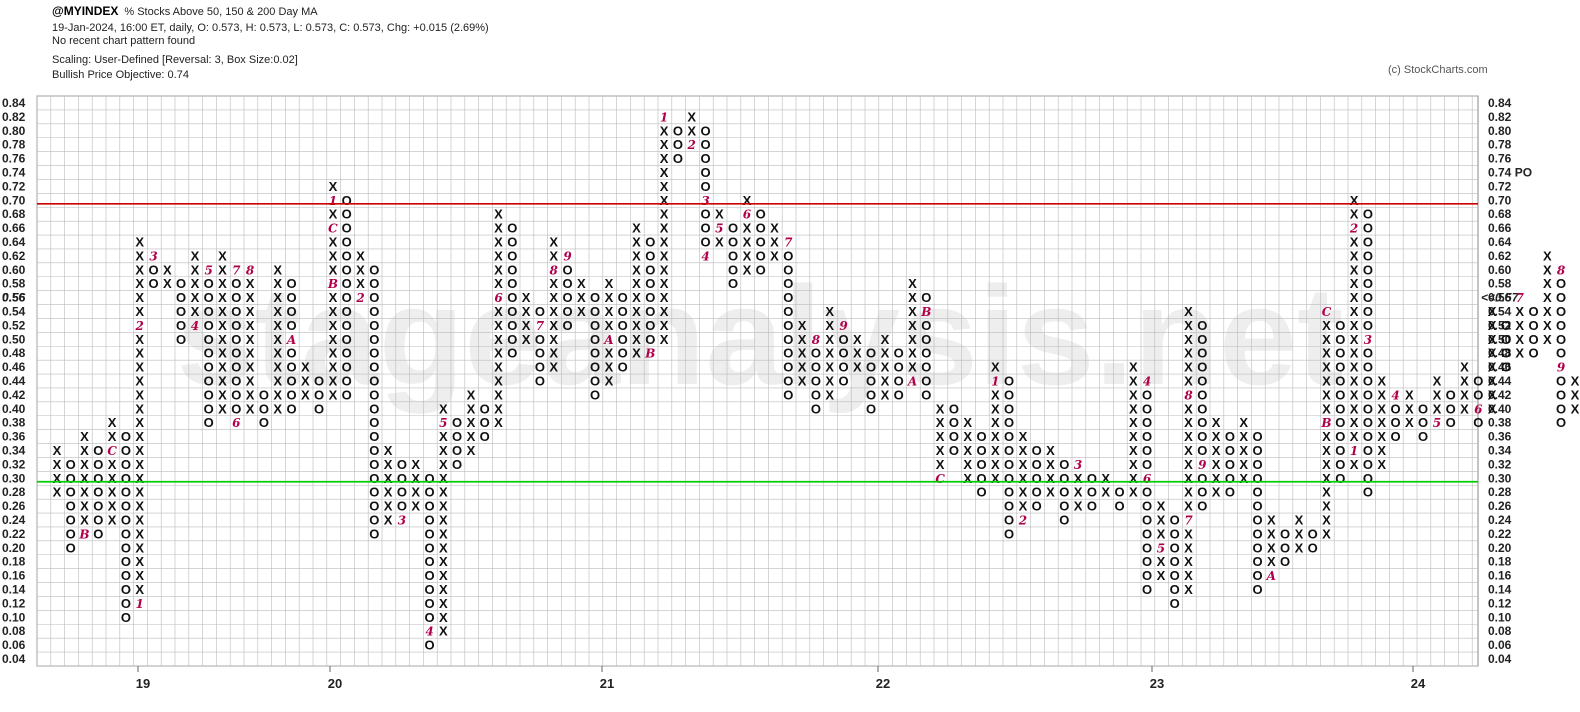  Describe the element at coordinates (747, 215) in the screenshot. I see `month-marker: 6` at that location.